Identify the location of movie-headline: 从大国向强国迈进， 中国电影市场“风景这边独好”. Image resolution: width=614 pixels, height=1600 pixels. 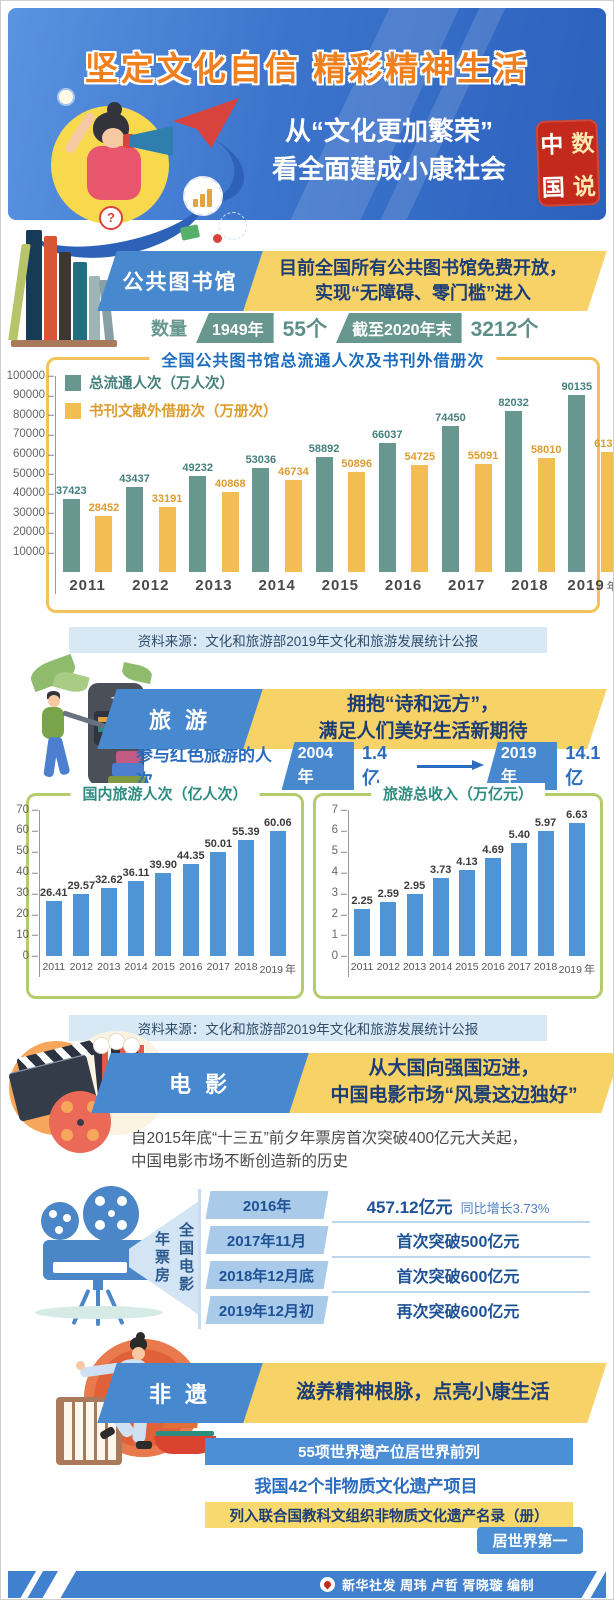
(454, 1083).